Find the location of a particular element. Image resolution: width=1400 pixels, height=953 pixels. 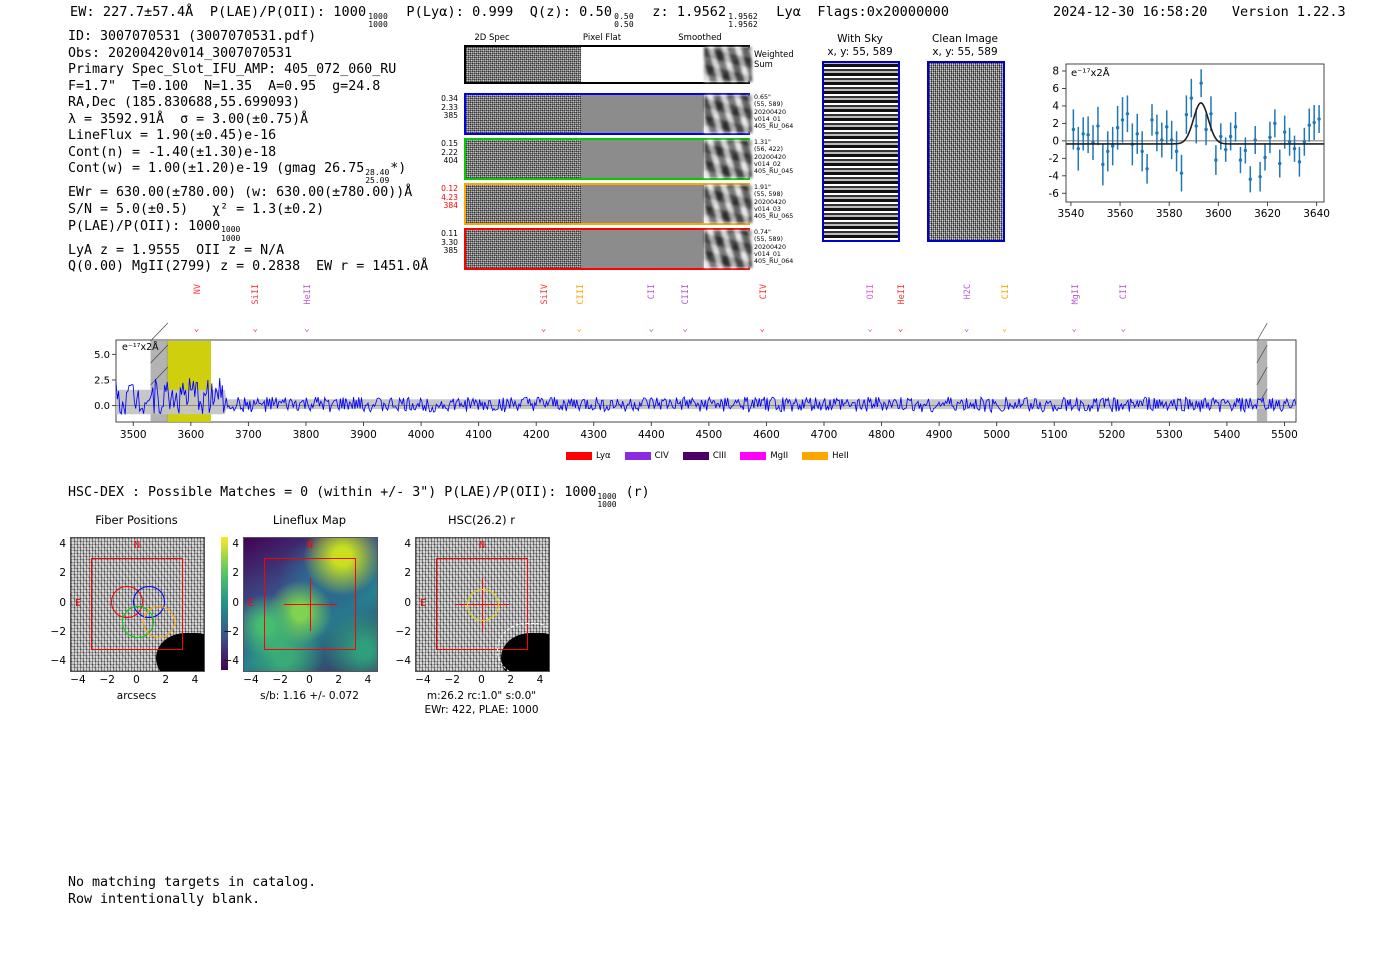

spectrum-legend: Lyα CIV CIII MgII HeII is located at coordinates (707, 456).